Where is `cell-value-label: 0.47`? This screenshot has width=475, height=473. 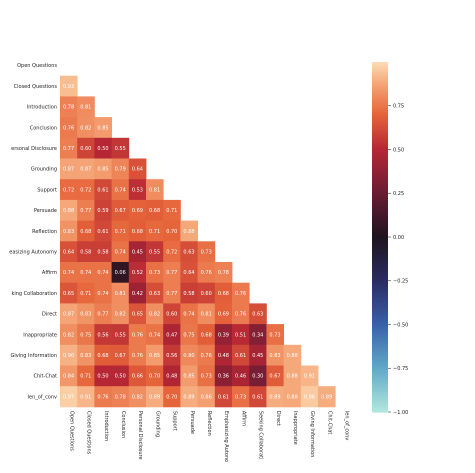 cell-value-label: 0.47 is located at coordinates (171, 335).